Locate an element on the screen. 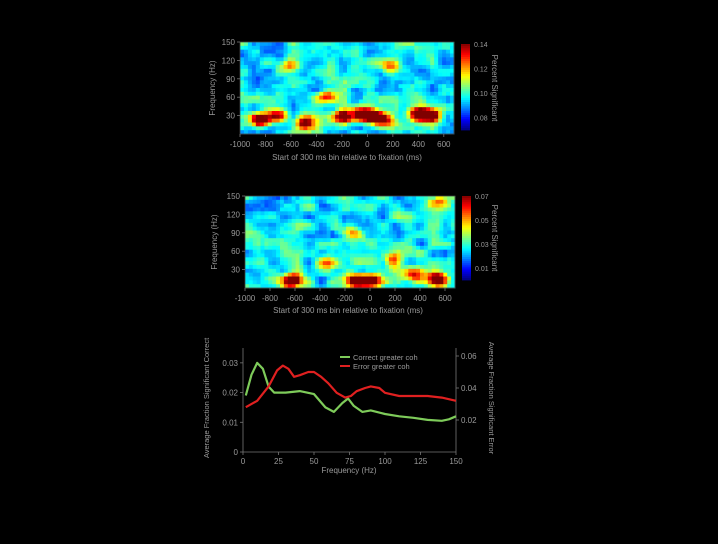  heatmap-2-cells is located at coordinates (350, 242).